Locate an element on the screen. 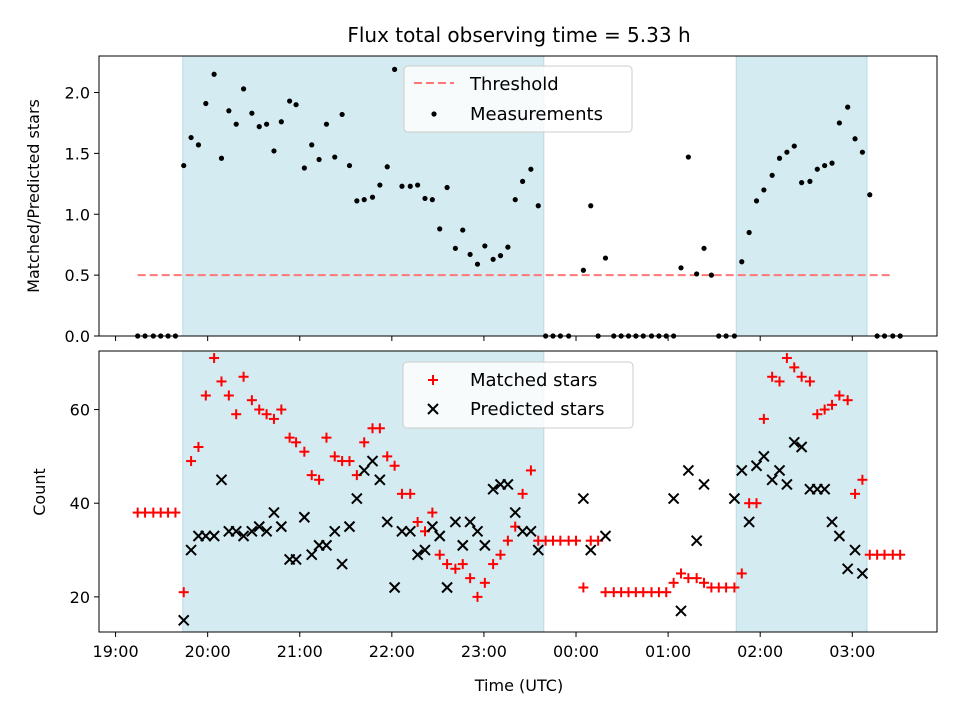  legend-predicted-swatch is located at coordinates (433, 409).